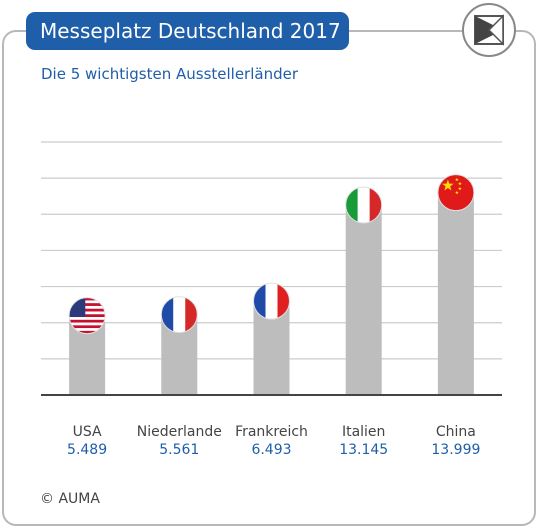 This screenshot has height=530, width=540. Describe the element at coordinates (87, 450) in the screenshot. I see `value-label: 5.489` at that location.